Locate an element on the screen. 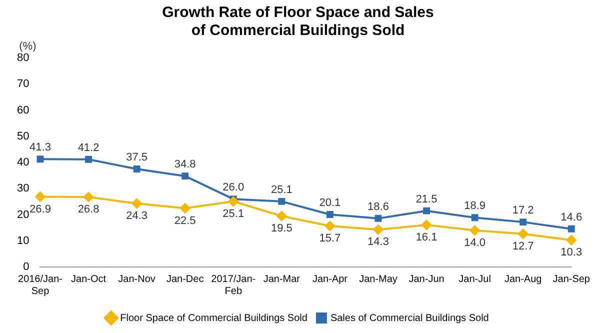 The height and width of the screenshot is (333, 596). data-label: 15.7 is located at coordinates (330, 238).